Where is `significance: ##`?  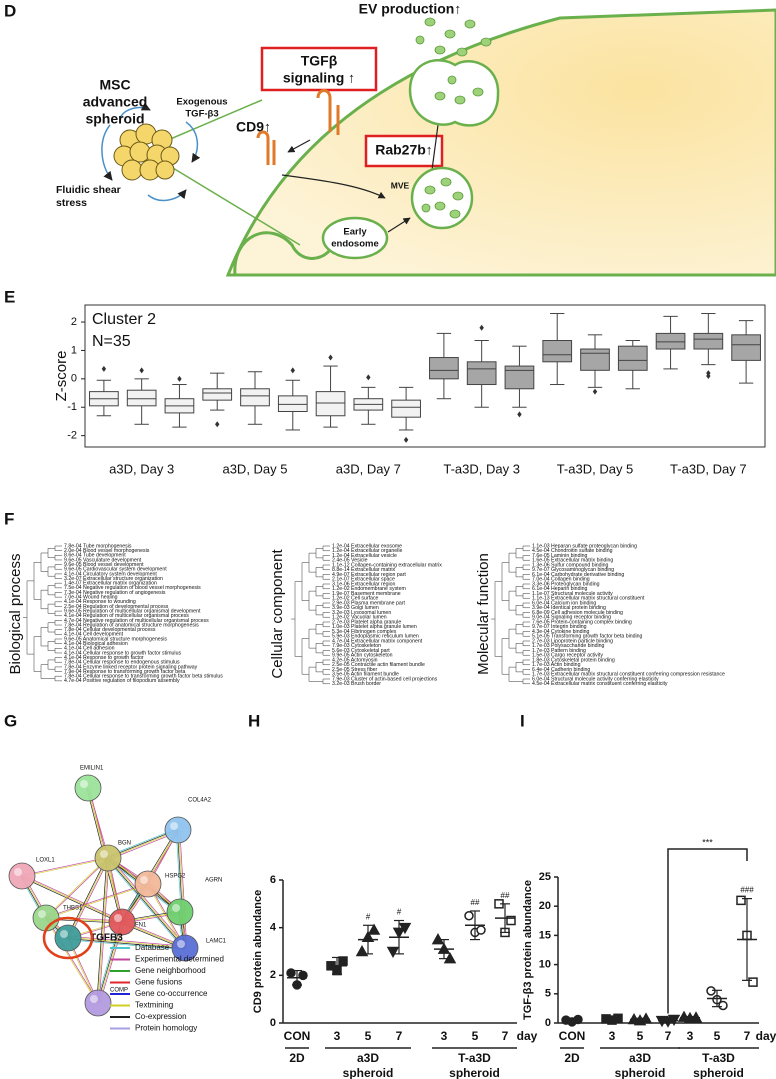 significance: ## is located at coordinates (475, 902).